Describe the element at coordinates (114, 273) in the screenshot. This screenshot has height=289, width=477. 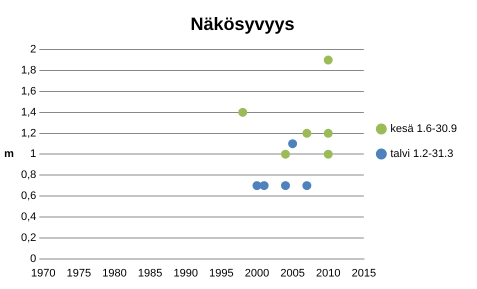
I see `x-tick-label: 1980` at that location.